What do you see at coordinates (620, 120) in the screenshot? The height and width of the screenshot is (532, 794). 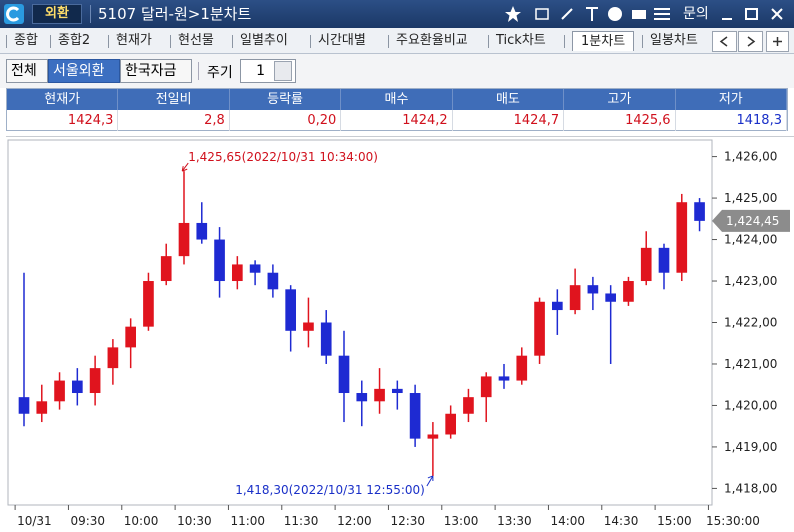 I see `quote-value: 1425,6` at bounding box center [620, 120].